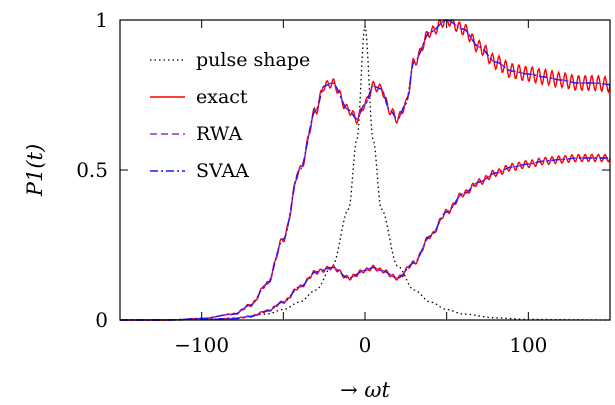 The width and height of the screenshot is (615, 405). I want to click on legend-label-RWA: RWA, so click(219, 134).